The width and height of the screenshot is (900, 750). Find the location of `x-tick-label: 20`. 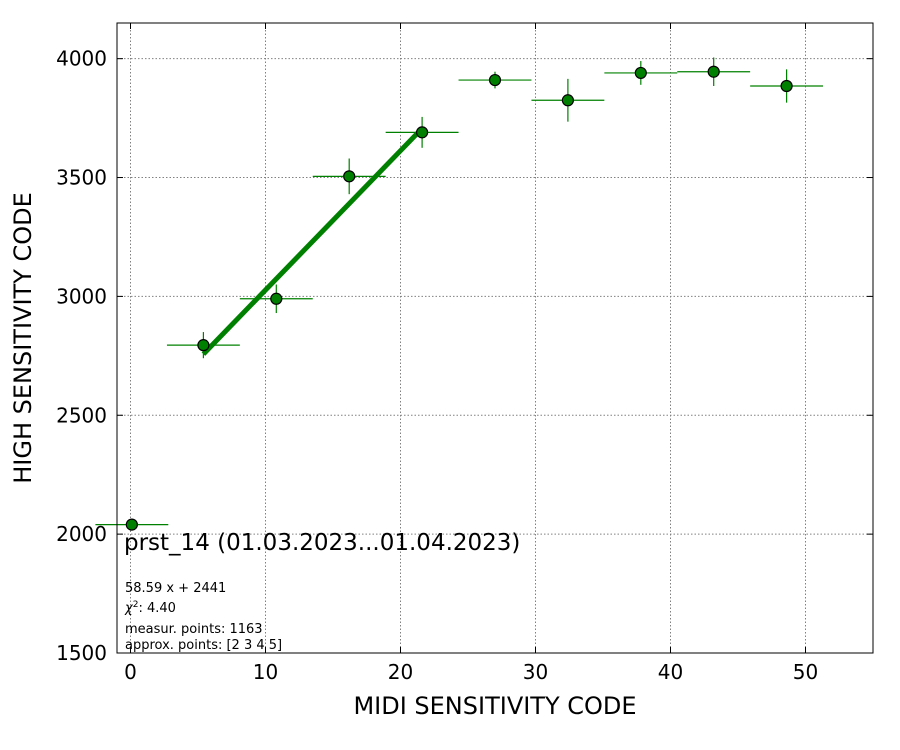

x-tick-label: 20 is located at coordinates (400, 672).